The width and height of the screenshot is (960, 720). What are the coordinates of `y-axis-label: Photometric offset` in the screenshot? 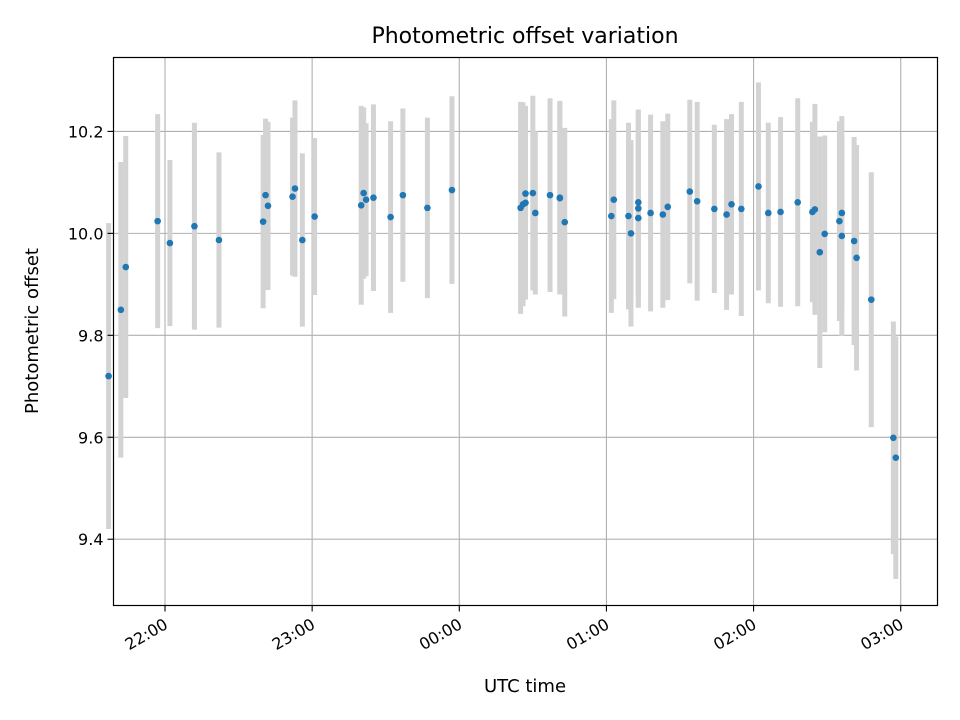 It's located at (32, 331).